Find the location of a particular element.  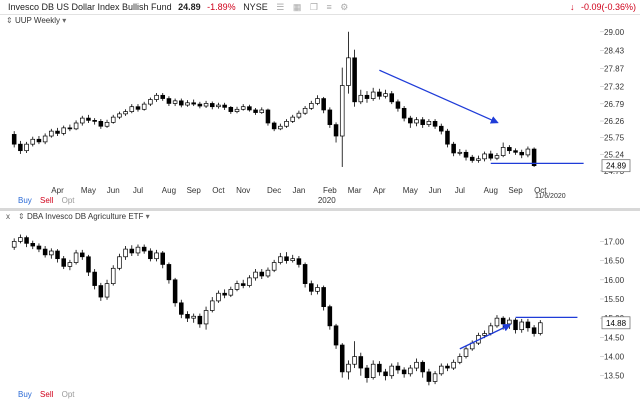

top-chart-label: ⇕ UUP Weekly ▾ is located at coordinates (36, 20).